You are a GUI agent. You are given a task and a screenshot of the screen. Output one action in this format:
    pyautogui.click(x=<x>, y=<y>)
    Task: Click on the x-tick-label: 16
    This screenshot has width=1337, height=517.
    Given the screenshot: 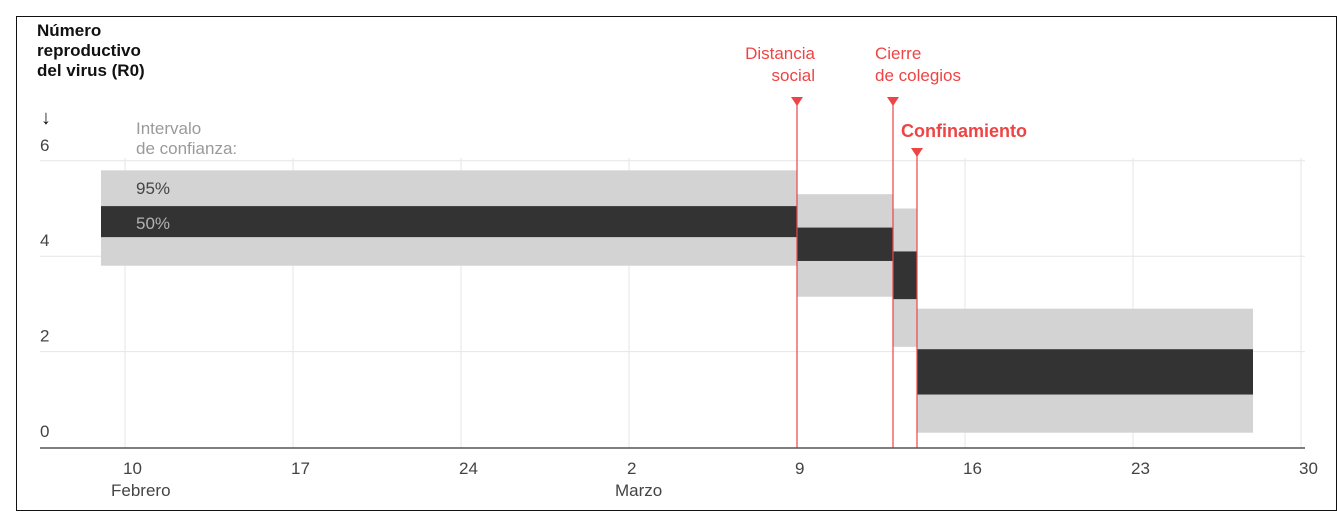 What is the action you would take?
    pyautogui.click(x=972, y=468)
    